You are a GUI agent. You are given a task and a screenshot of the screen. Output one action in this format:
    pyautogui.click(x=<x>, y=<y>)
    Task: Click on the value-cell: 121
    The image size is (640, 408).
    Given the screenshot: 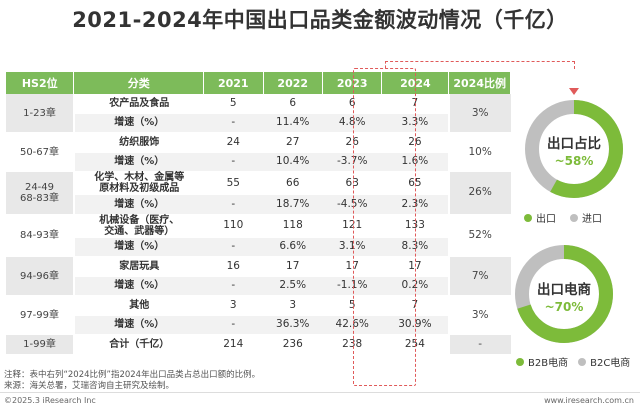 What is the action you would take?
    pyautogui.click(x=352, y=226)
    